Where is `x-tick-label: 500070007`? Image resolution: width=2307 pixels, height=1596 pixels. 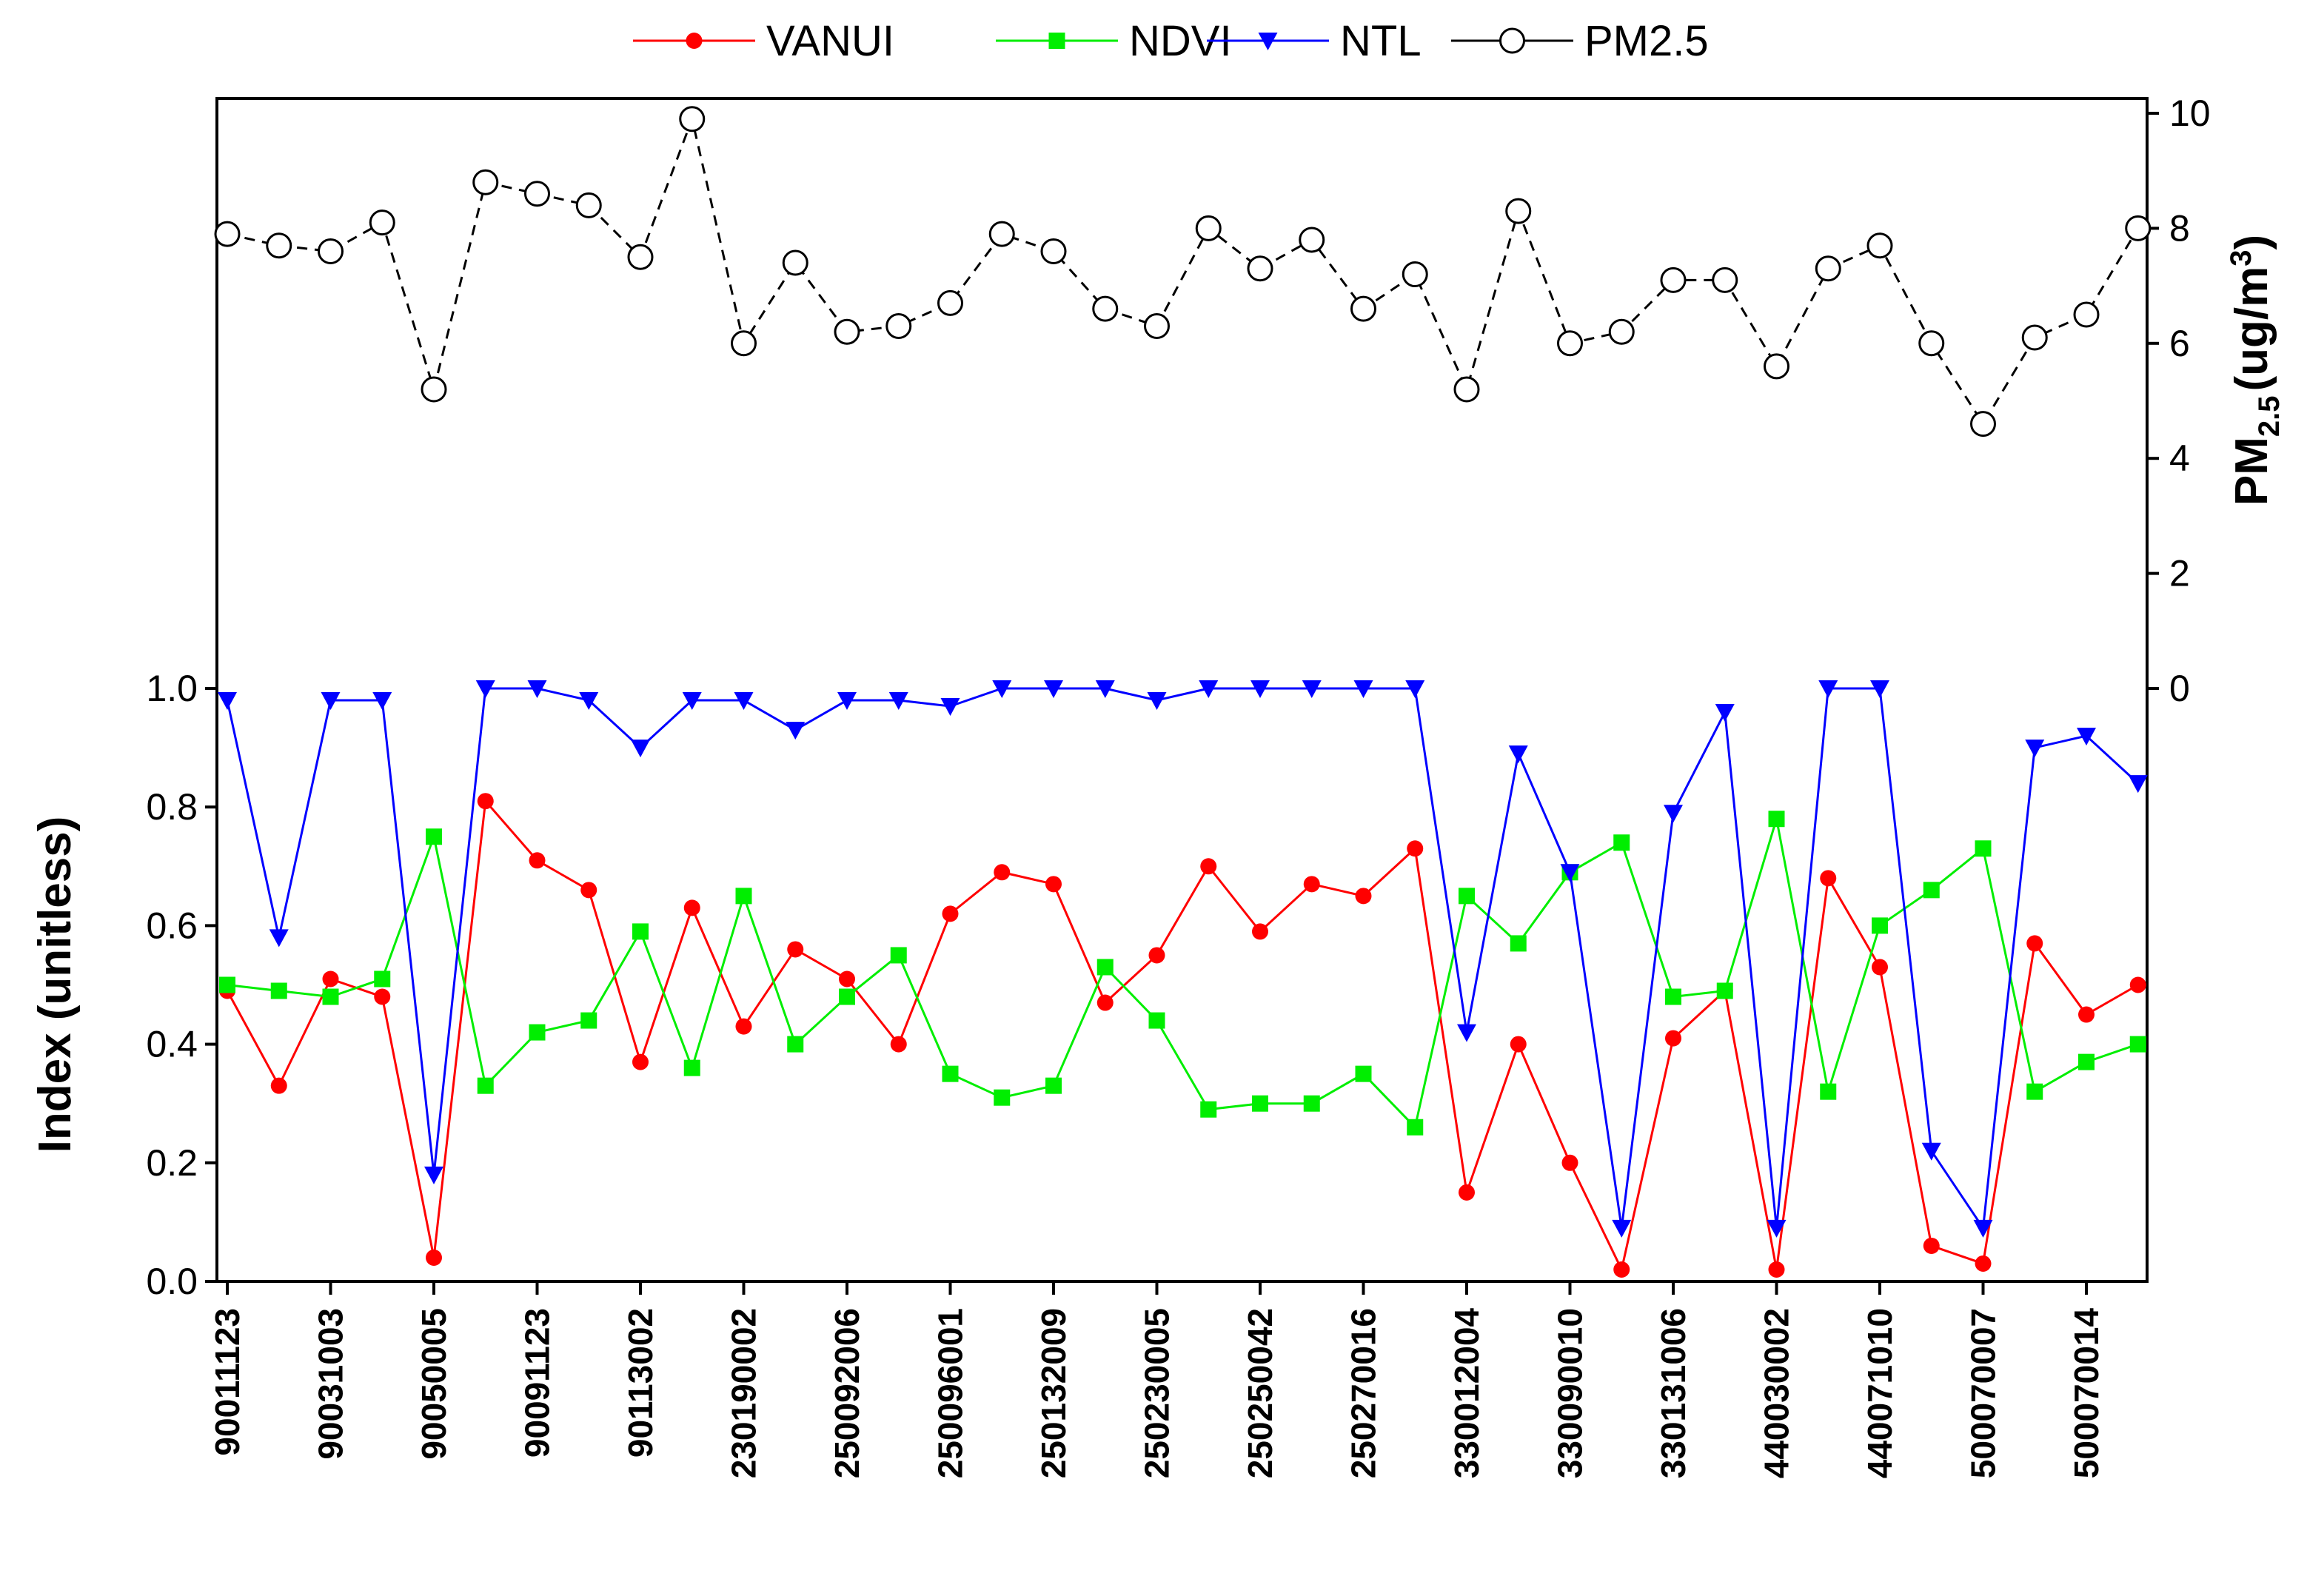
x-tick-label: 500070007 is located at coordinates (1984, 1393).